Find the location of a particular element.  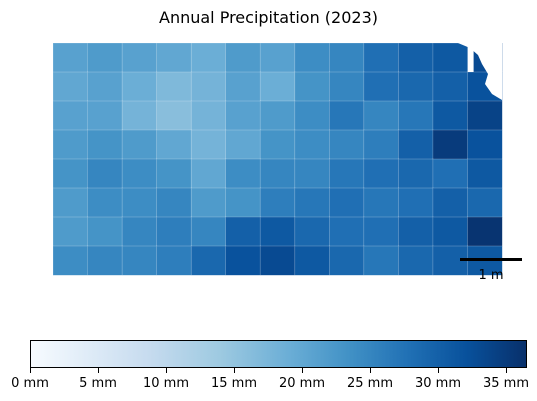

colorbar-tick-label: 30 mm is located at coordinates (437, 383).